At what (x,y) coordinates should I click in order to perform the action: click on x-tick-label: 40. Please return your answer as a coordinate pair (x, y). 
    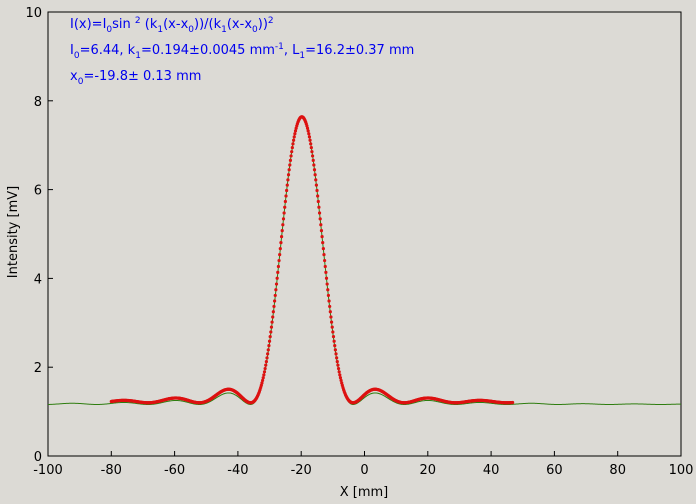
    Looking at the image, I should click on (491, 470).